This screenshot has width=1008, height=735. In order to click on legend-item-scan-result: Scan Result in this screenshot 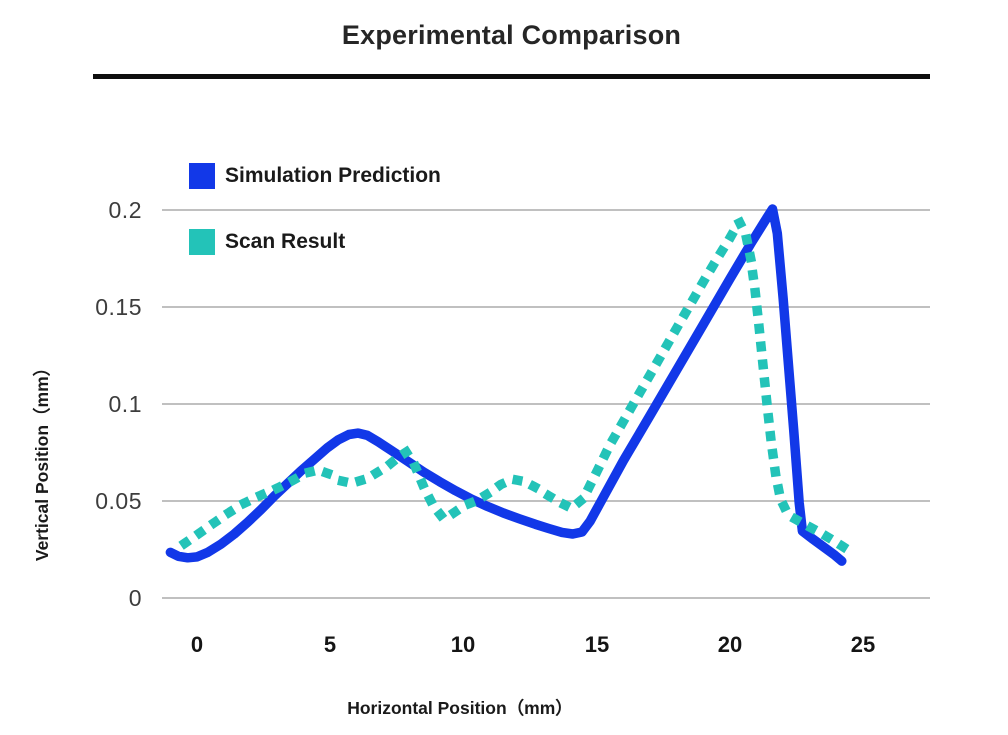, I will do `click(315, 241)`.